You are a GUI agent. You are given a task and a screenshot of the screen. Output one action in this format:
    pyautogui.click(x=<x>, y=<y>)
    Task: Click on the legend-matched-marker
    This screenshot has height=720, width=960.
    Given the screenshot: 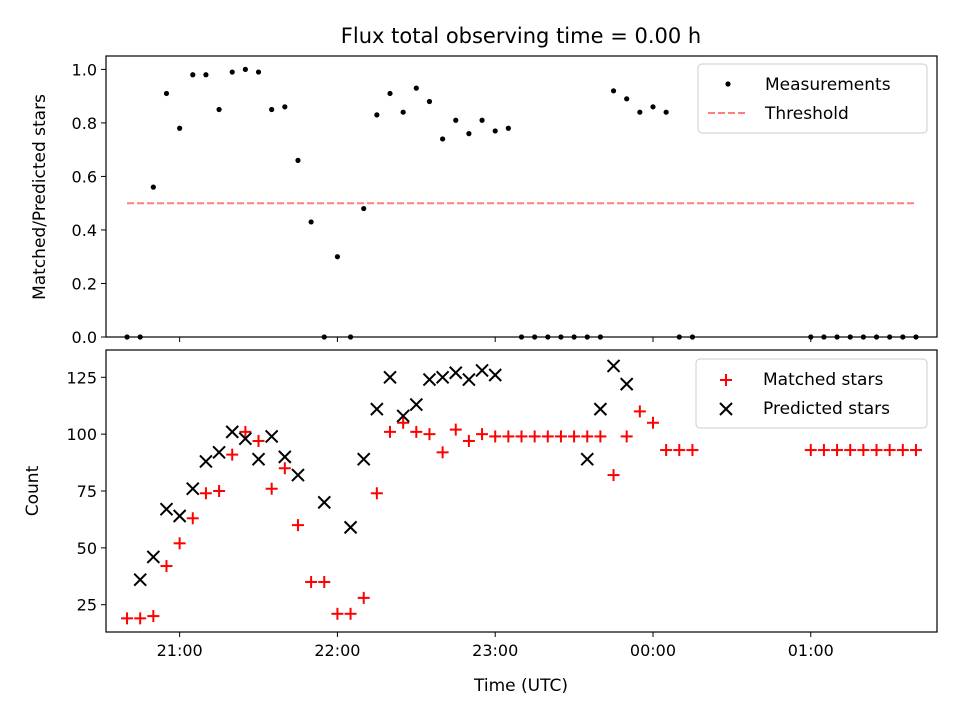 What is the action you would take?
    pyautogui.click(x=726, y=380)
    